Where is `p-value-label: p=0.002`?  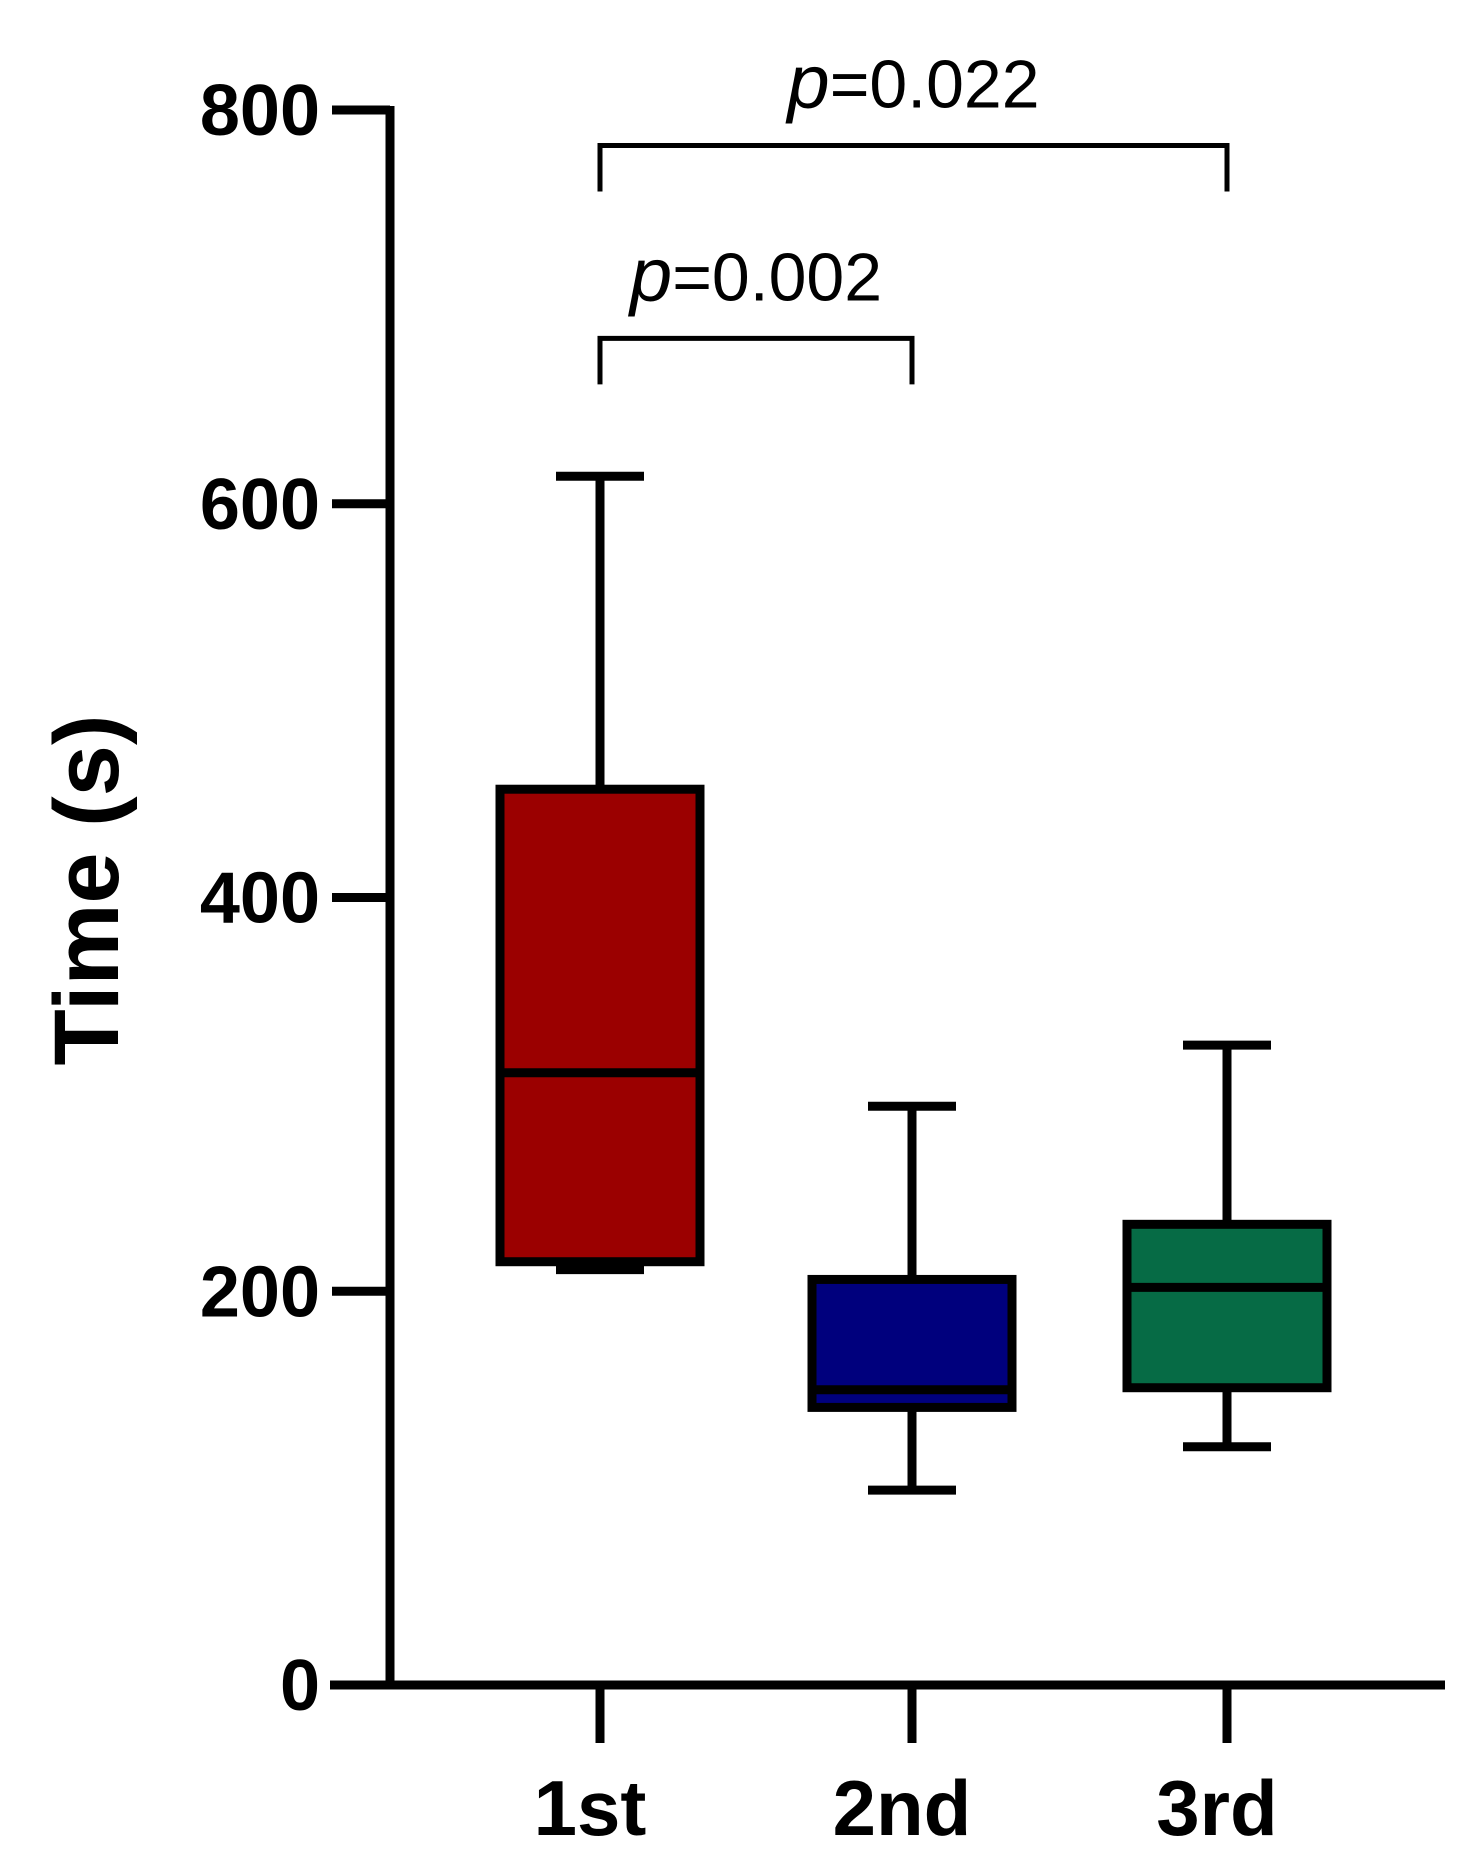
p-value-label: p=0.002 is located at coordinates (755, 274).